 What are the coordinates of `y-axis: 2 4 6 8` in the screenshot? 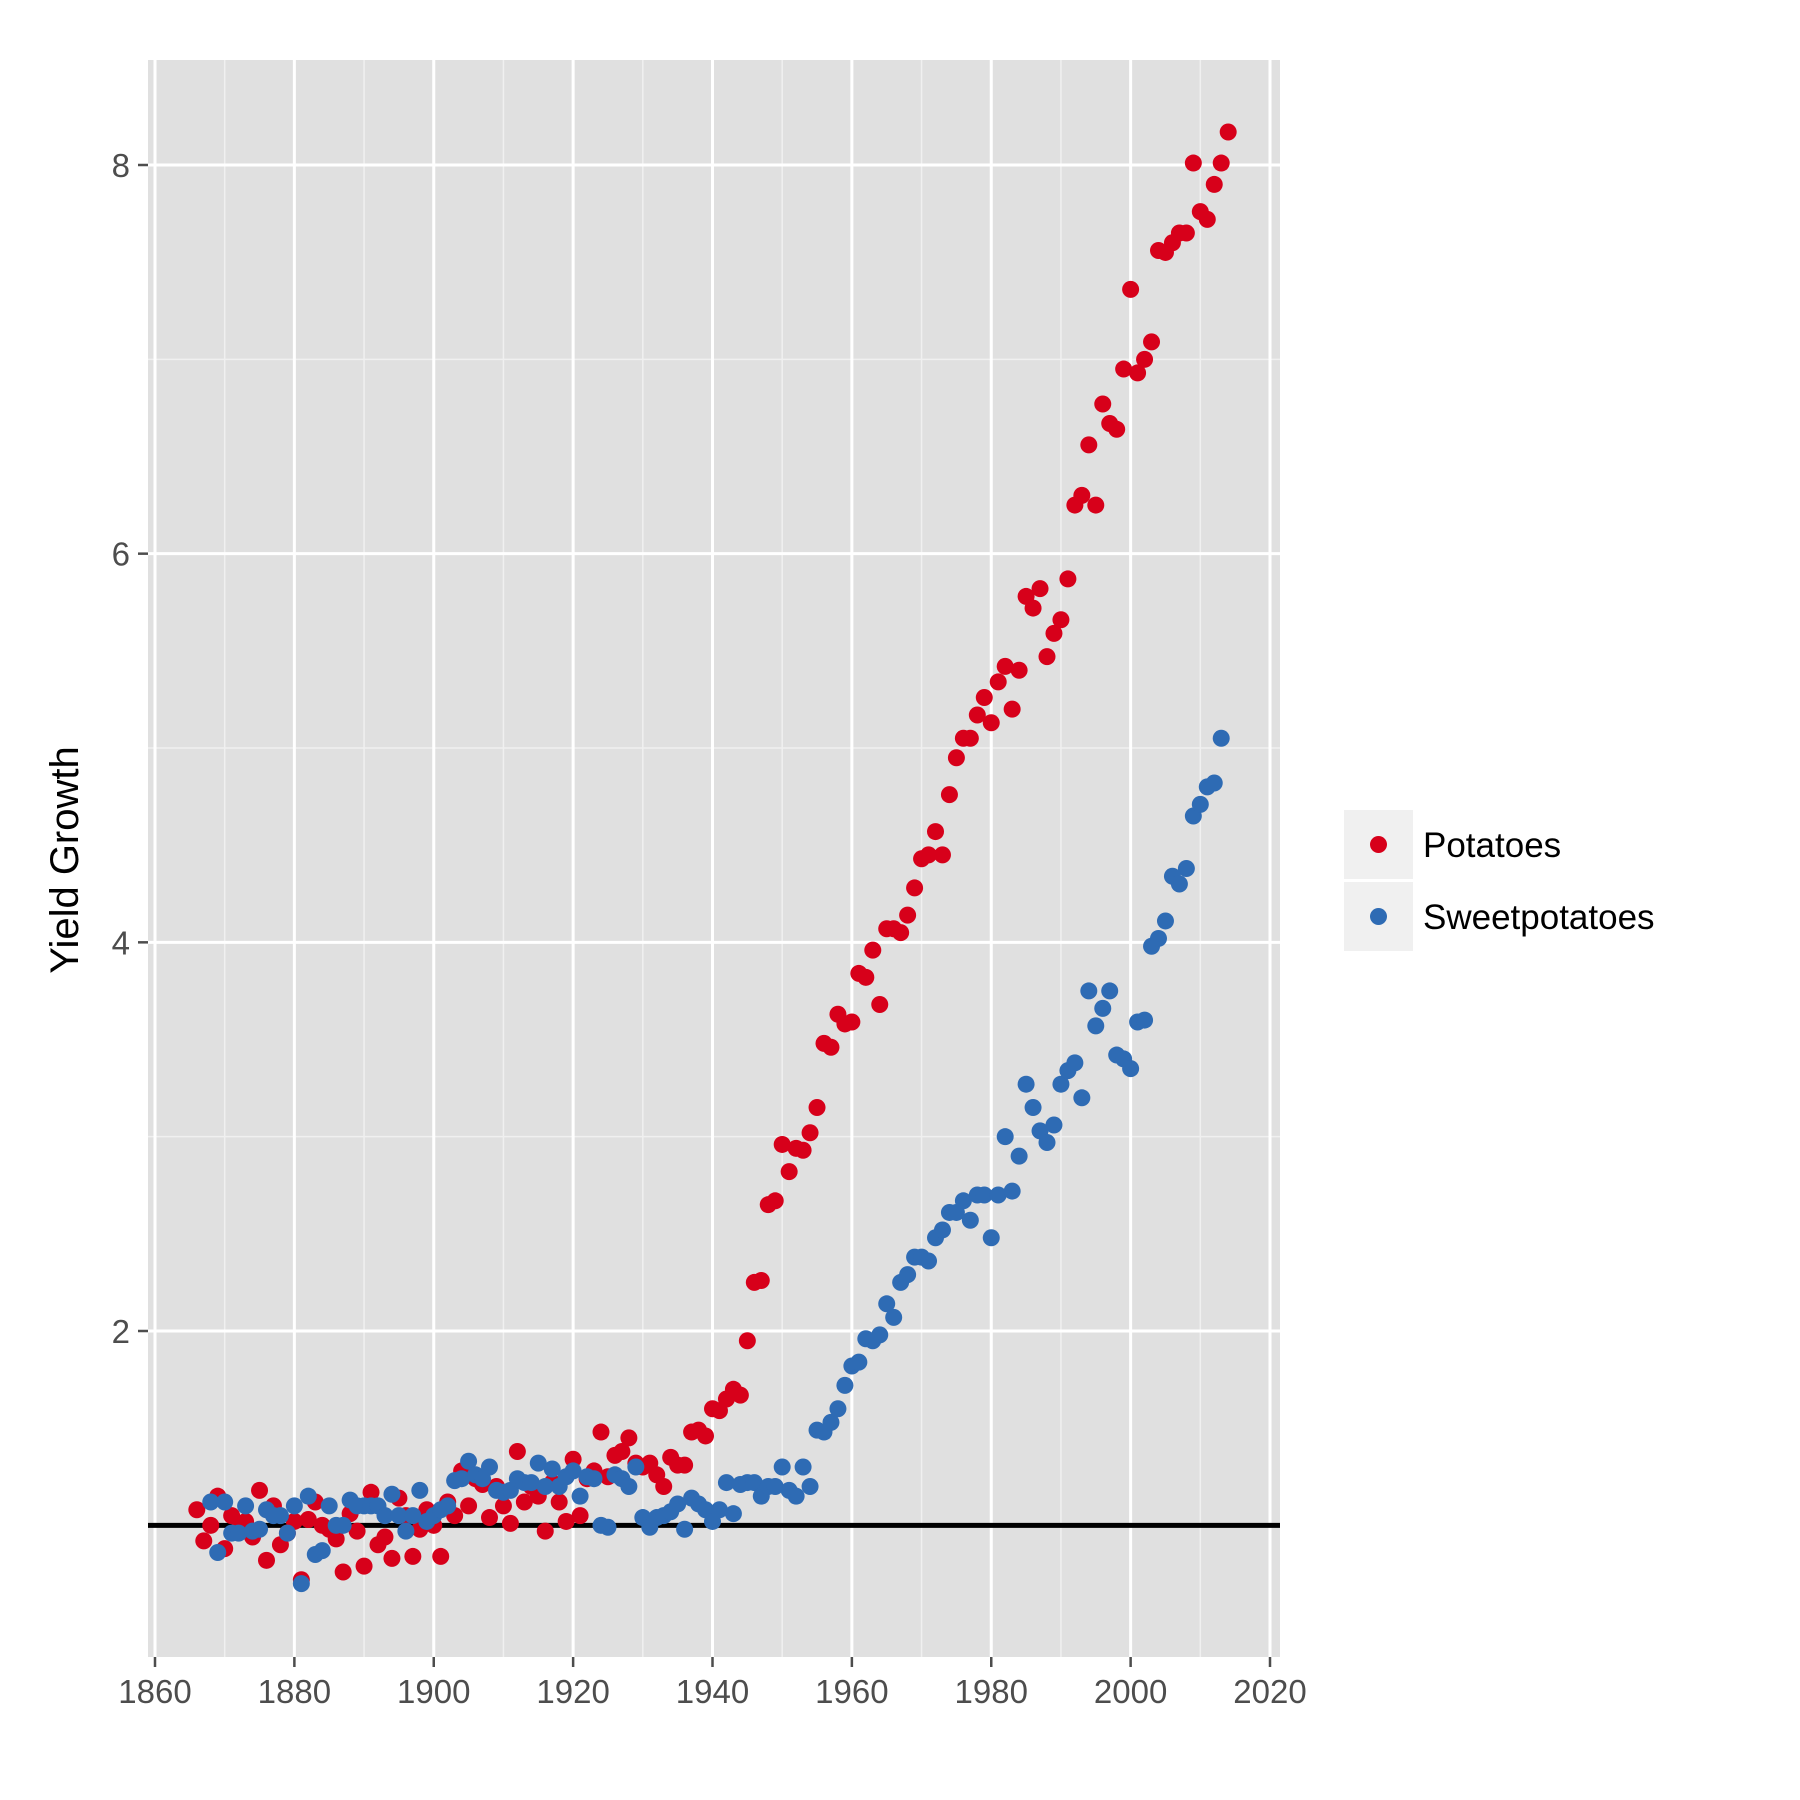 It's located at (130, 748).